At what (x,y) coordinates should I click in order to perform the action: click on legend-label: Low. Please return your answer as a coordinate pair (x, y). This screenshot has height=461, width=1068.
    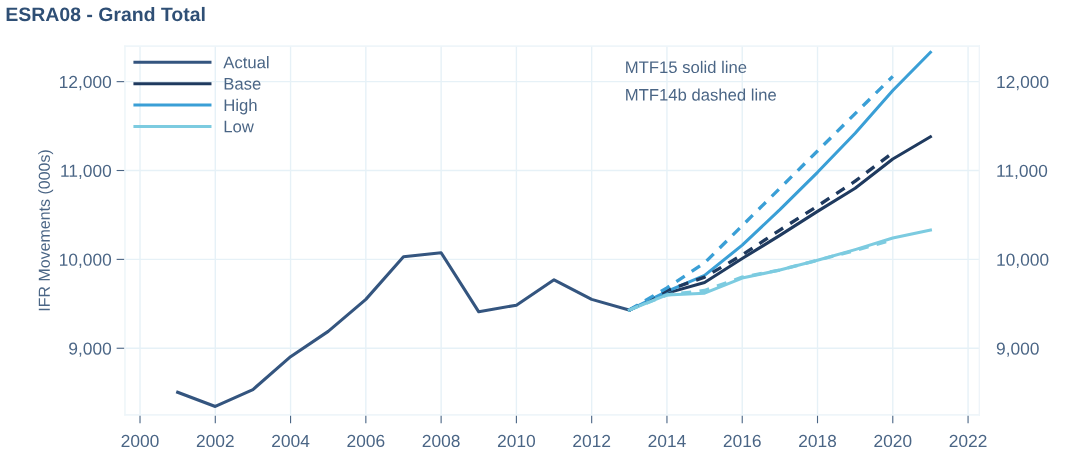
    Looking at the image, I should click on (239, 126).